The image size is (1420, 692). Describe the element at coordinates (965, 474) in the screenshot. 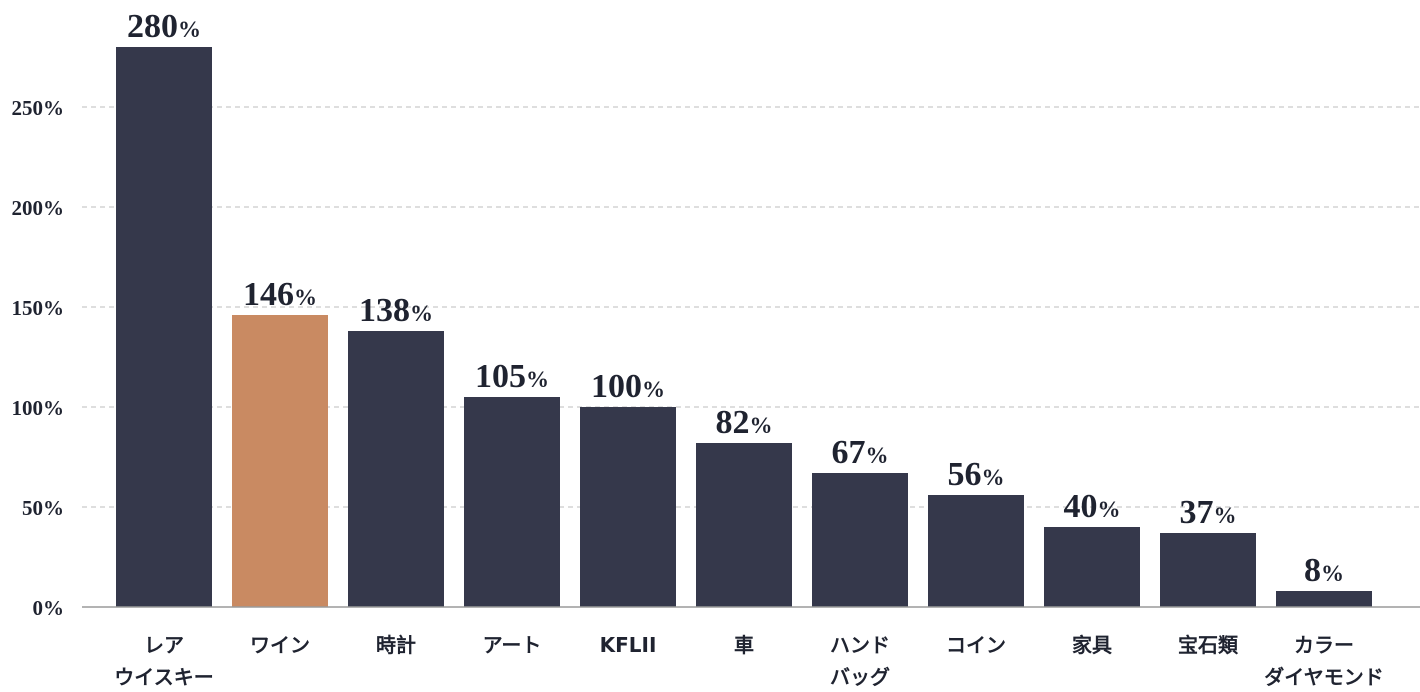

I see `value-number: 56` at that location.